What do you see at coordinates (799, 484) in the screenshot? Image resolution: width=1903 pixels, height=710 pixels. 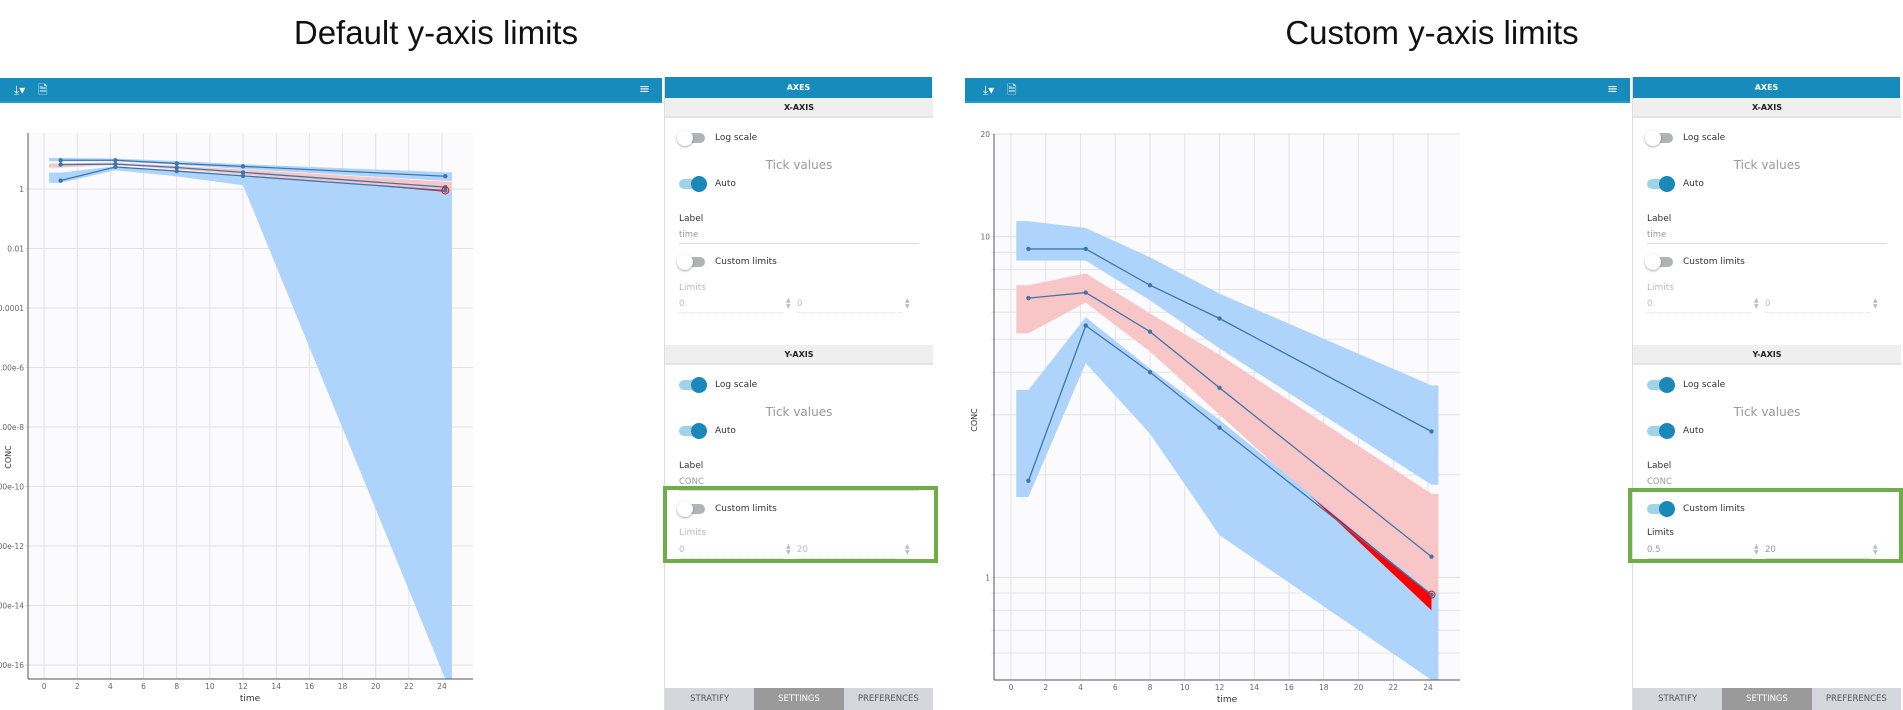 I see `y-label-input: CONC` at bounding box center [799, 484].